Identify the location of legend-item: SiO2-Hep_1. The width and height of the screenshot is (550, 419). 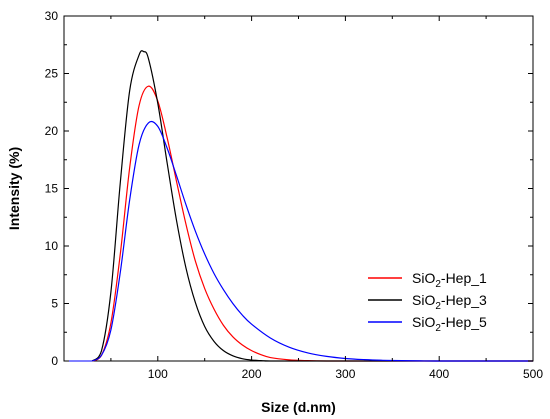
(427, 280).